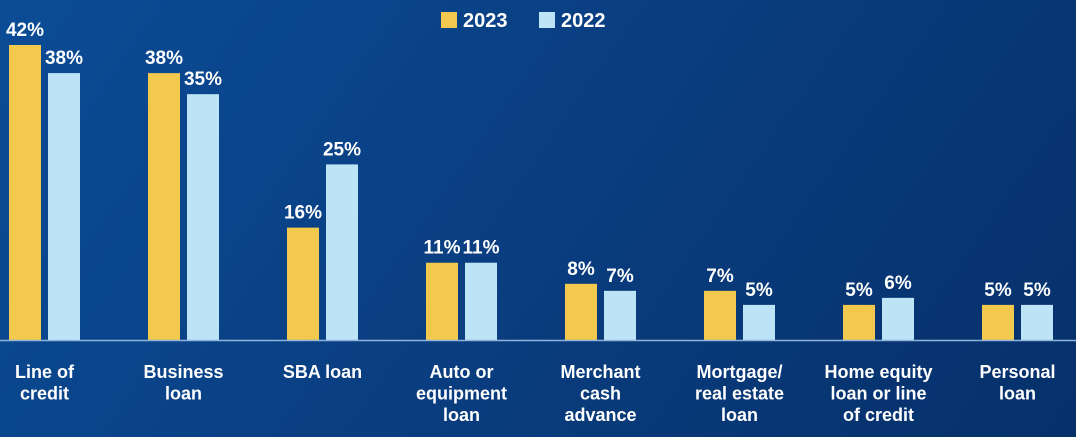  Describe the element at coordinates (1037, 290) in the screenshot. I see `value-label-2022-7: 5%` at that location.